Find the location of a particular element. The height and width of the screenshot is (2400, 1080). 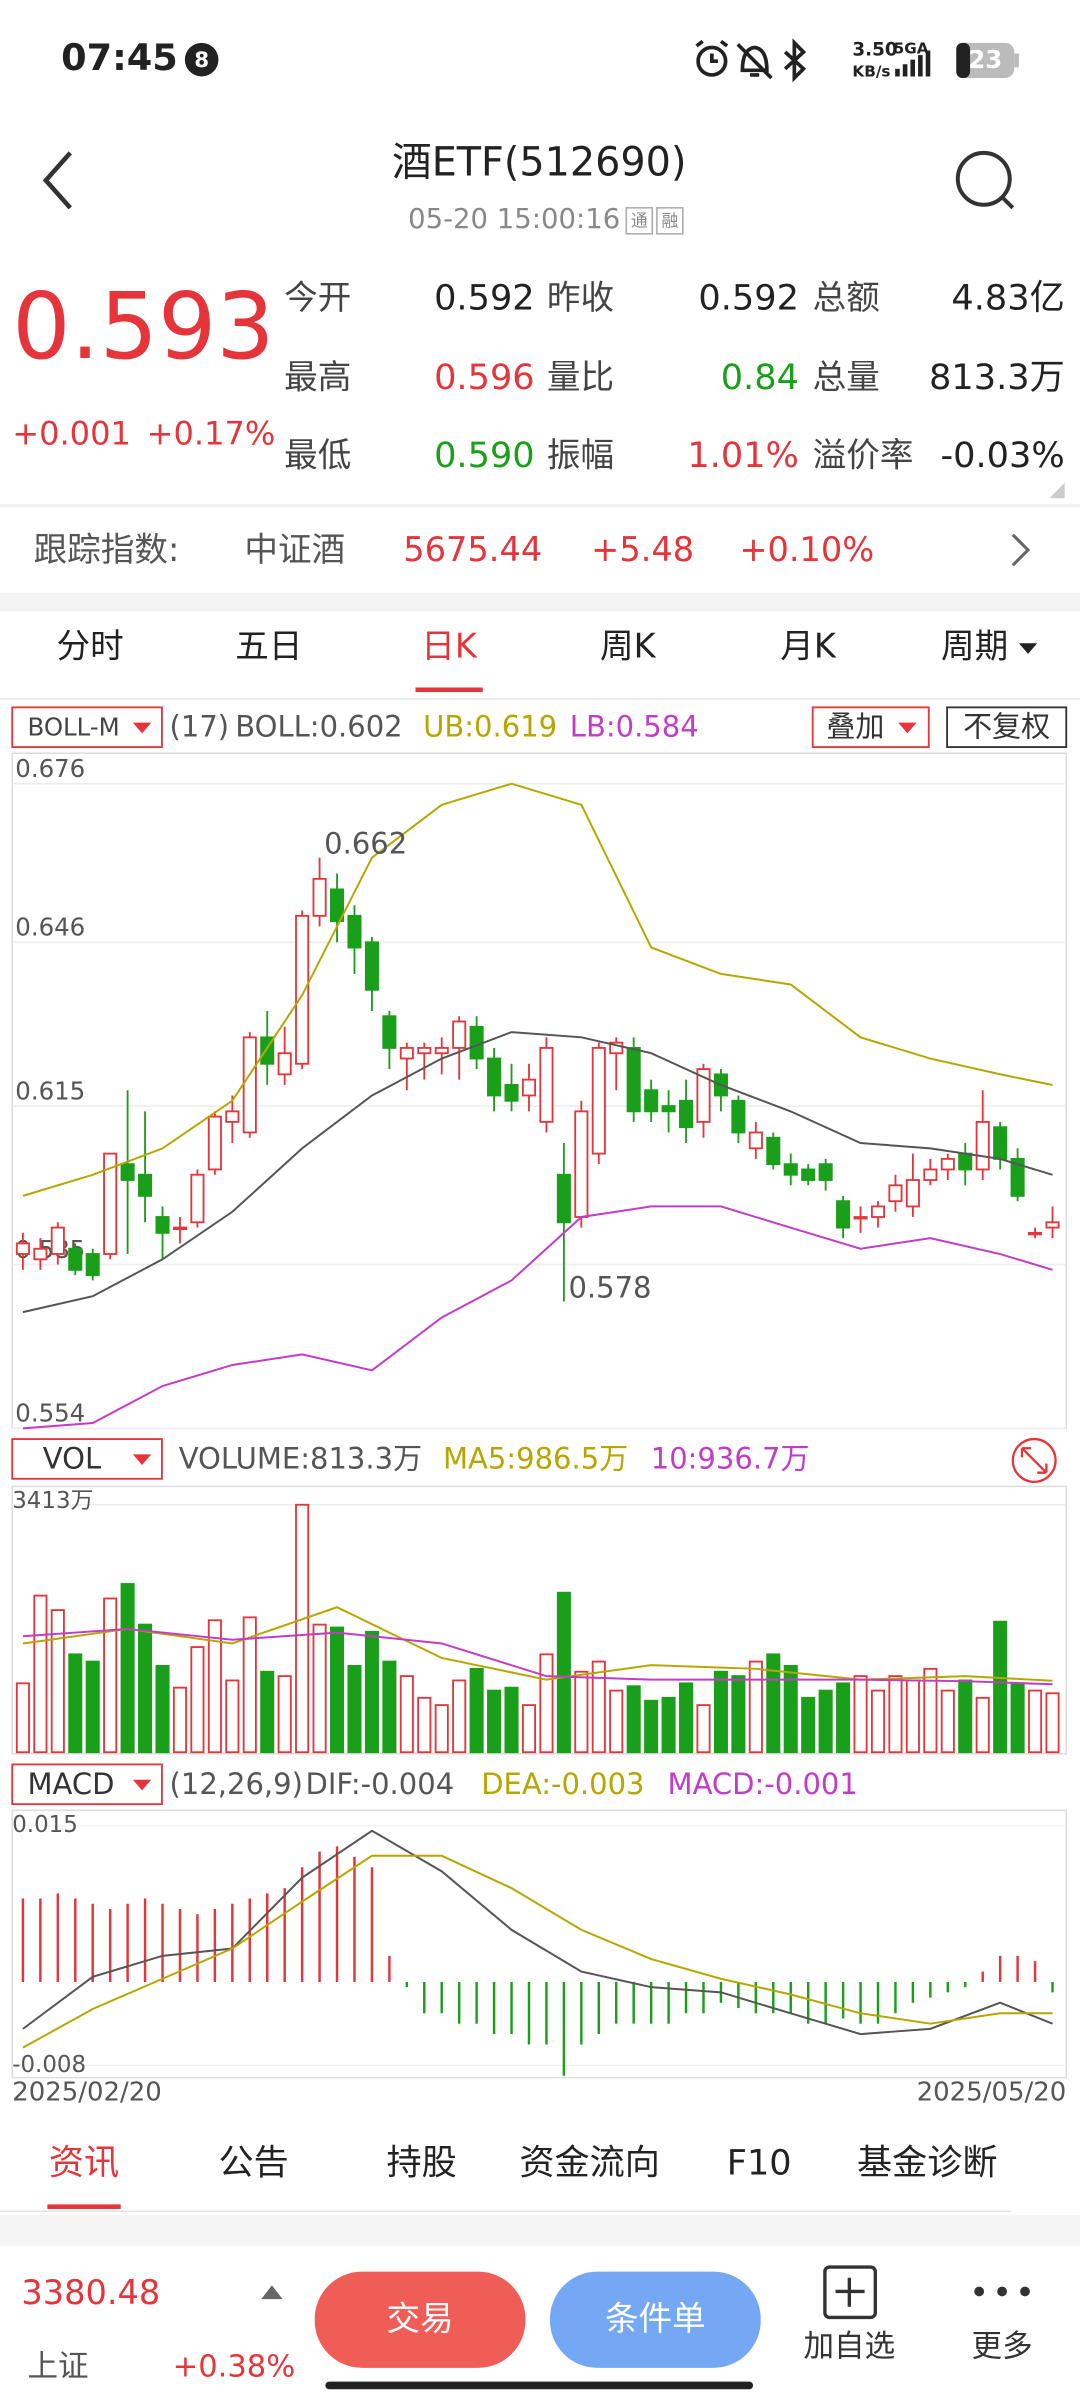

condition-button is located at coordinates (655, 2319).